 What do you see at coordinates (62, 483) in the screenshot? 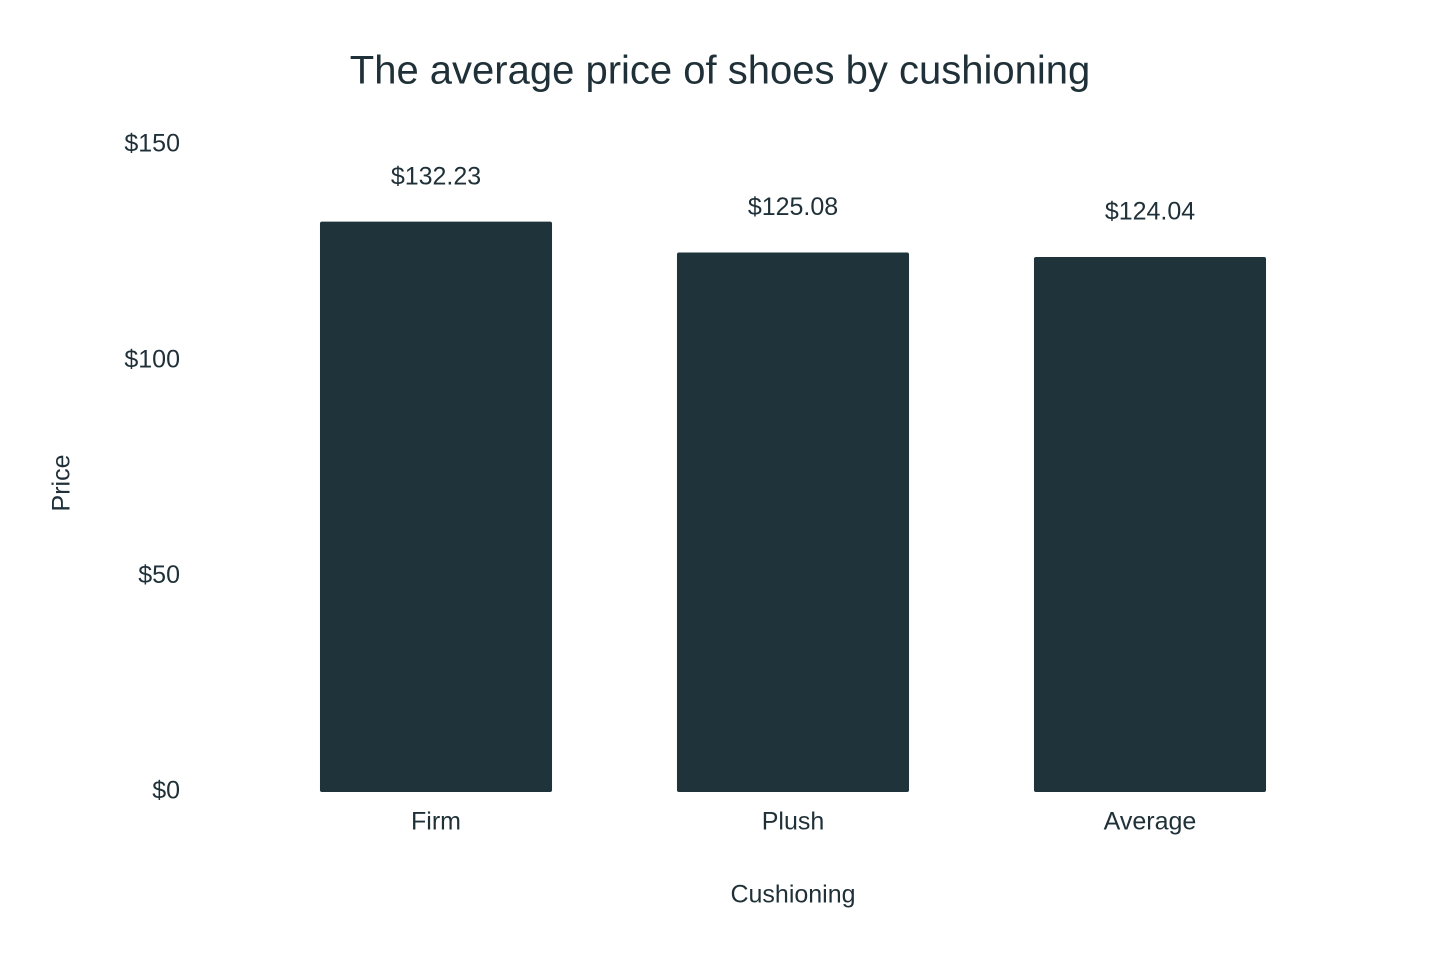
I see `y-axis-label: Price` at bounding box center [62, 483].